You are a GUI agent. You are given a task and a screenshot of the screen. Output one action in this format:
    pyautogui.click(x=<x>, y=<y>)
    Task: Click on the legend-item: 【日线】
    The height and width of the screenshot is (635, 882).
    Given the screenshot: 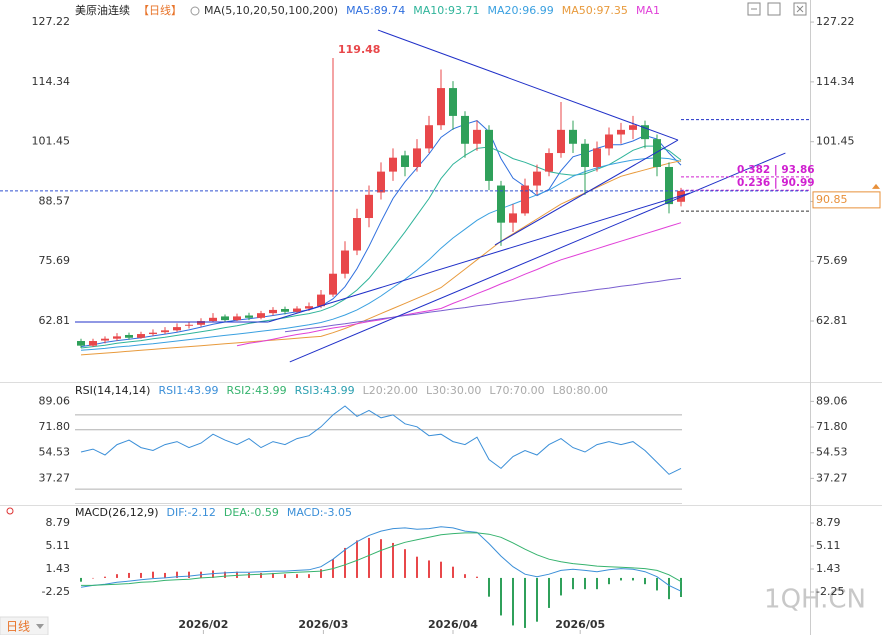 What is the action you would take?
    pyautogui.click(x=160, y=10)
    